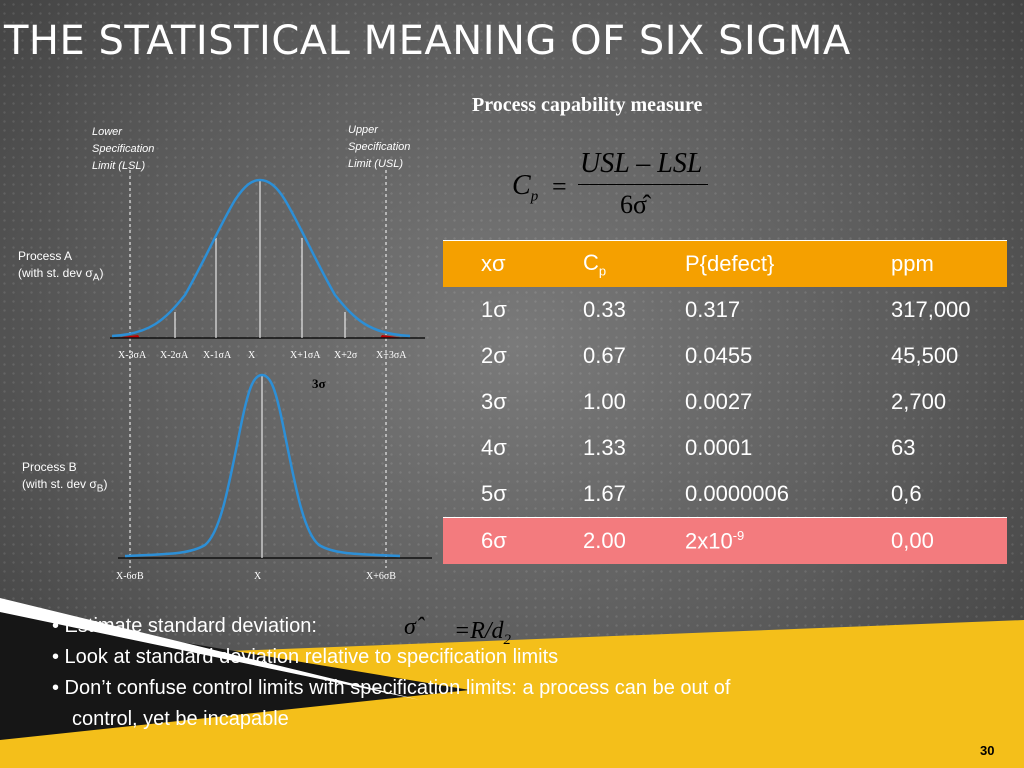 This screenshot has height=768, width=1024. What do you see at coordinates (494, 263) in the screenshot?
I see `header-xsigma: xσ` at bounding box center [494, 263].